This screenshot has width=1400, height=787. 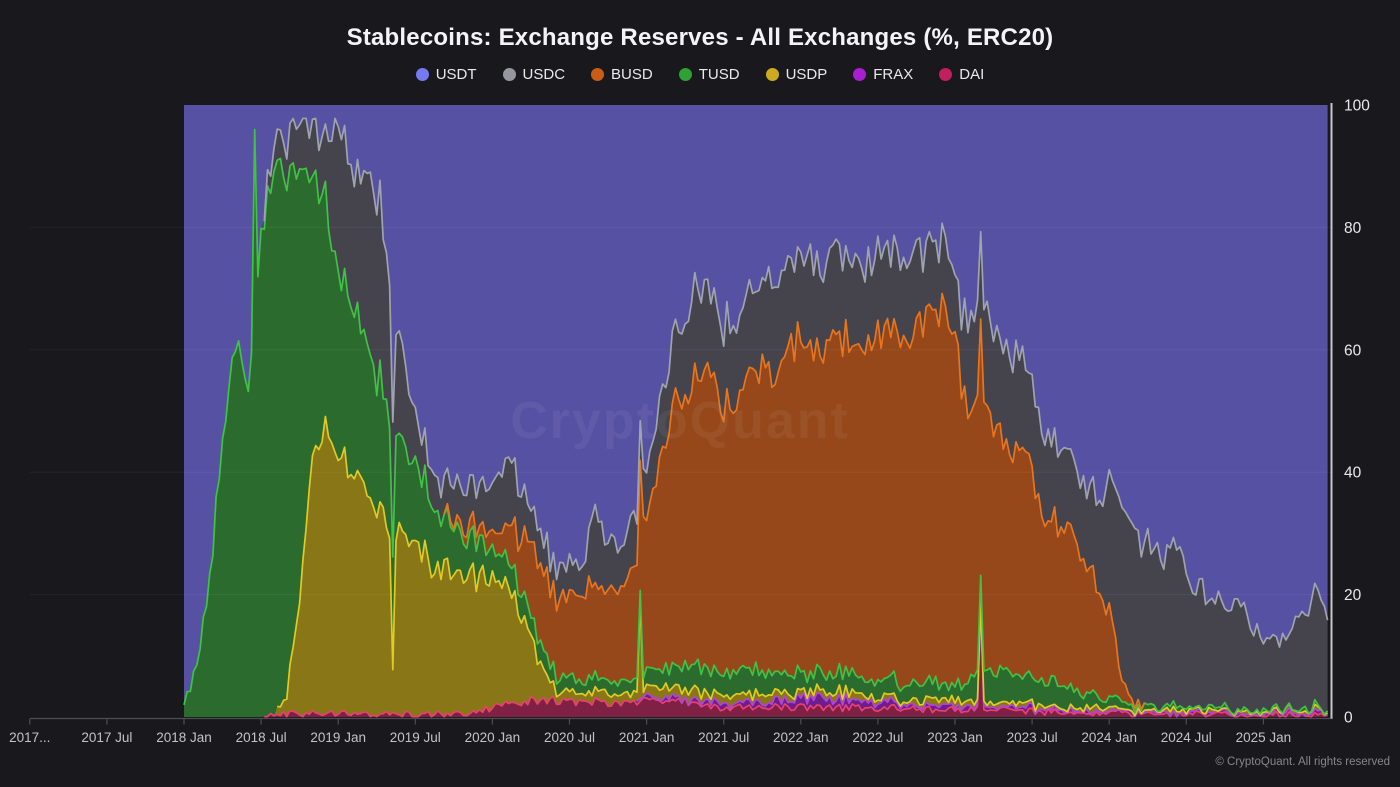 I want to click on legend-label: TUSD, so click(x=719, y=74).